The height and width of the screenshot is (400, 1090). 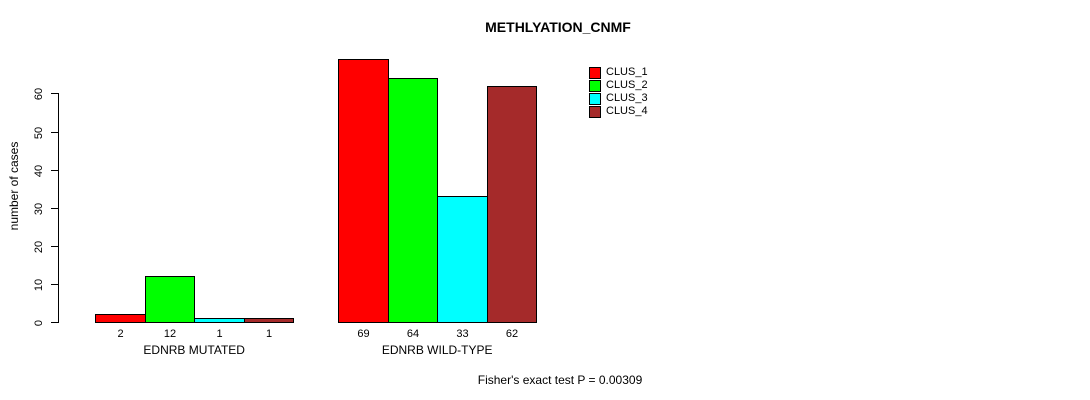 What do you see at coordinates (627, 85) in the screenshot?
I see `legend-label-clus_2: CLUS_2` at bounding box center [627, 85].